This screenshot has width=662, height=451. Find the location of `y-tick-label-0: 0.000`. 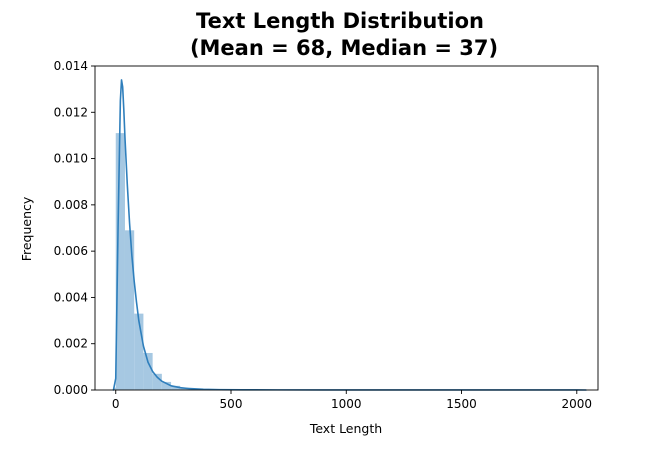

y-tick-label-0: 0.000 is located at coordinates (71, 390).